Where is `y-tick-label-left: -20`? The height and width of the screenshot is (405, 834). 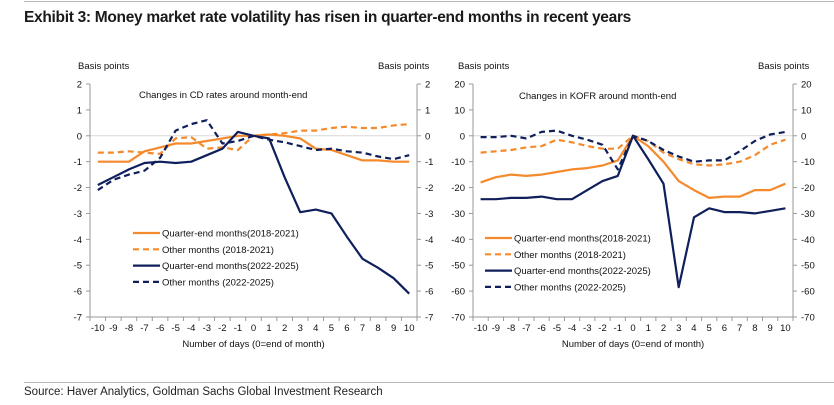 y-tick-label-left: -20 is located at coordinates (458, 188).